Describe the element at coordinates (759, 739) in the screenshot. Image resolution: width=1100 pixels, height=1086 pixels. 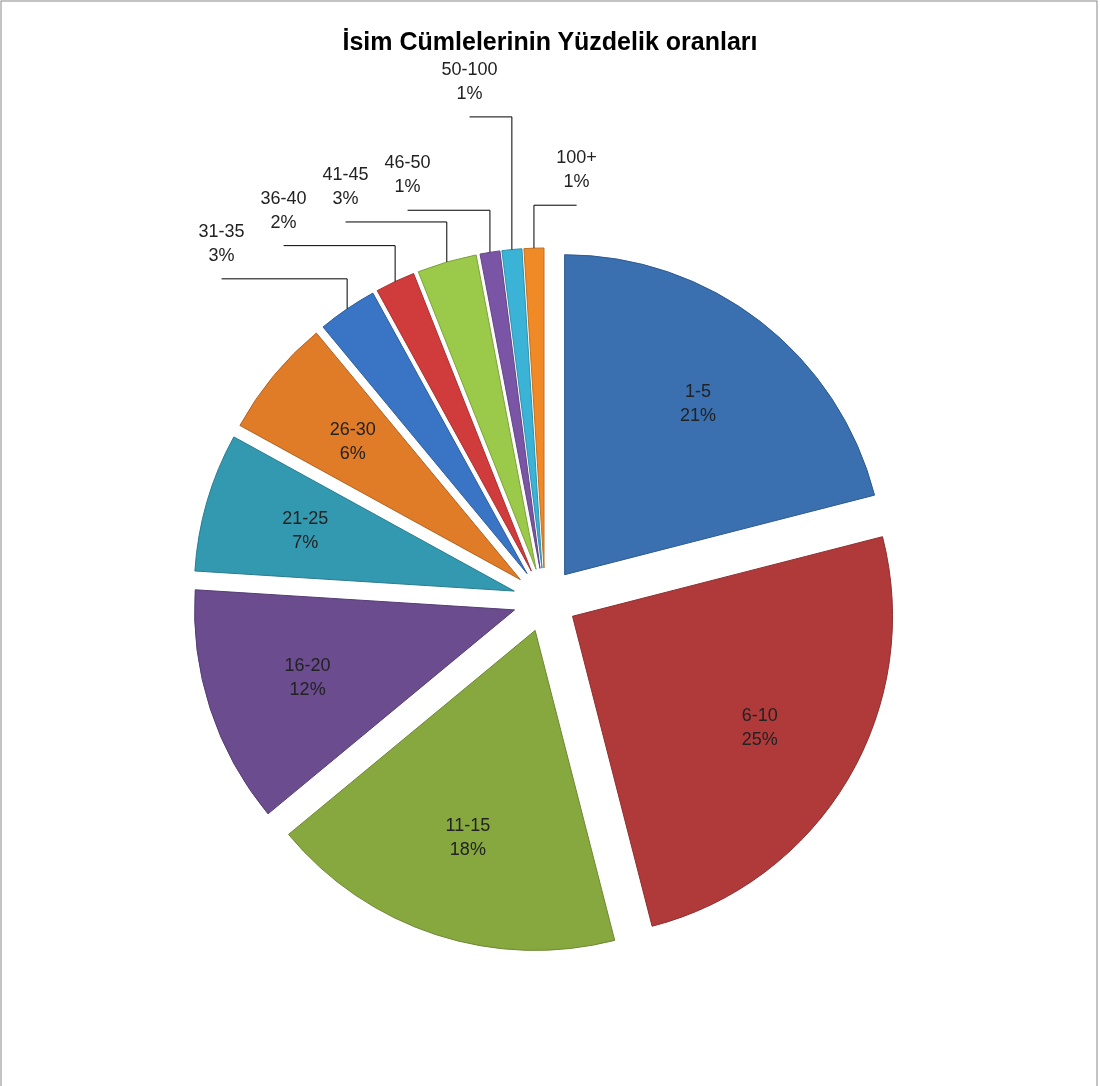
I see `data-label: 25%` at that location.